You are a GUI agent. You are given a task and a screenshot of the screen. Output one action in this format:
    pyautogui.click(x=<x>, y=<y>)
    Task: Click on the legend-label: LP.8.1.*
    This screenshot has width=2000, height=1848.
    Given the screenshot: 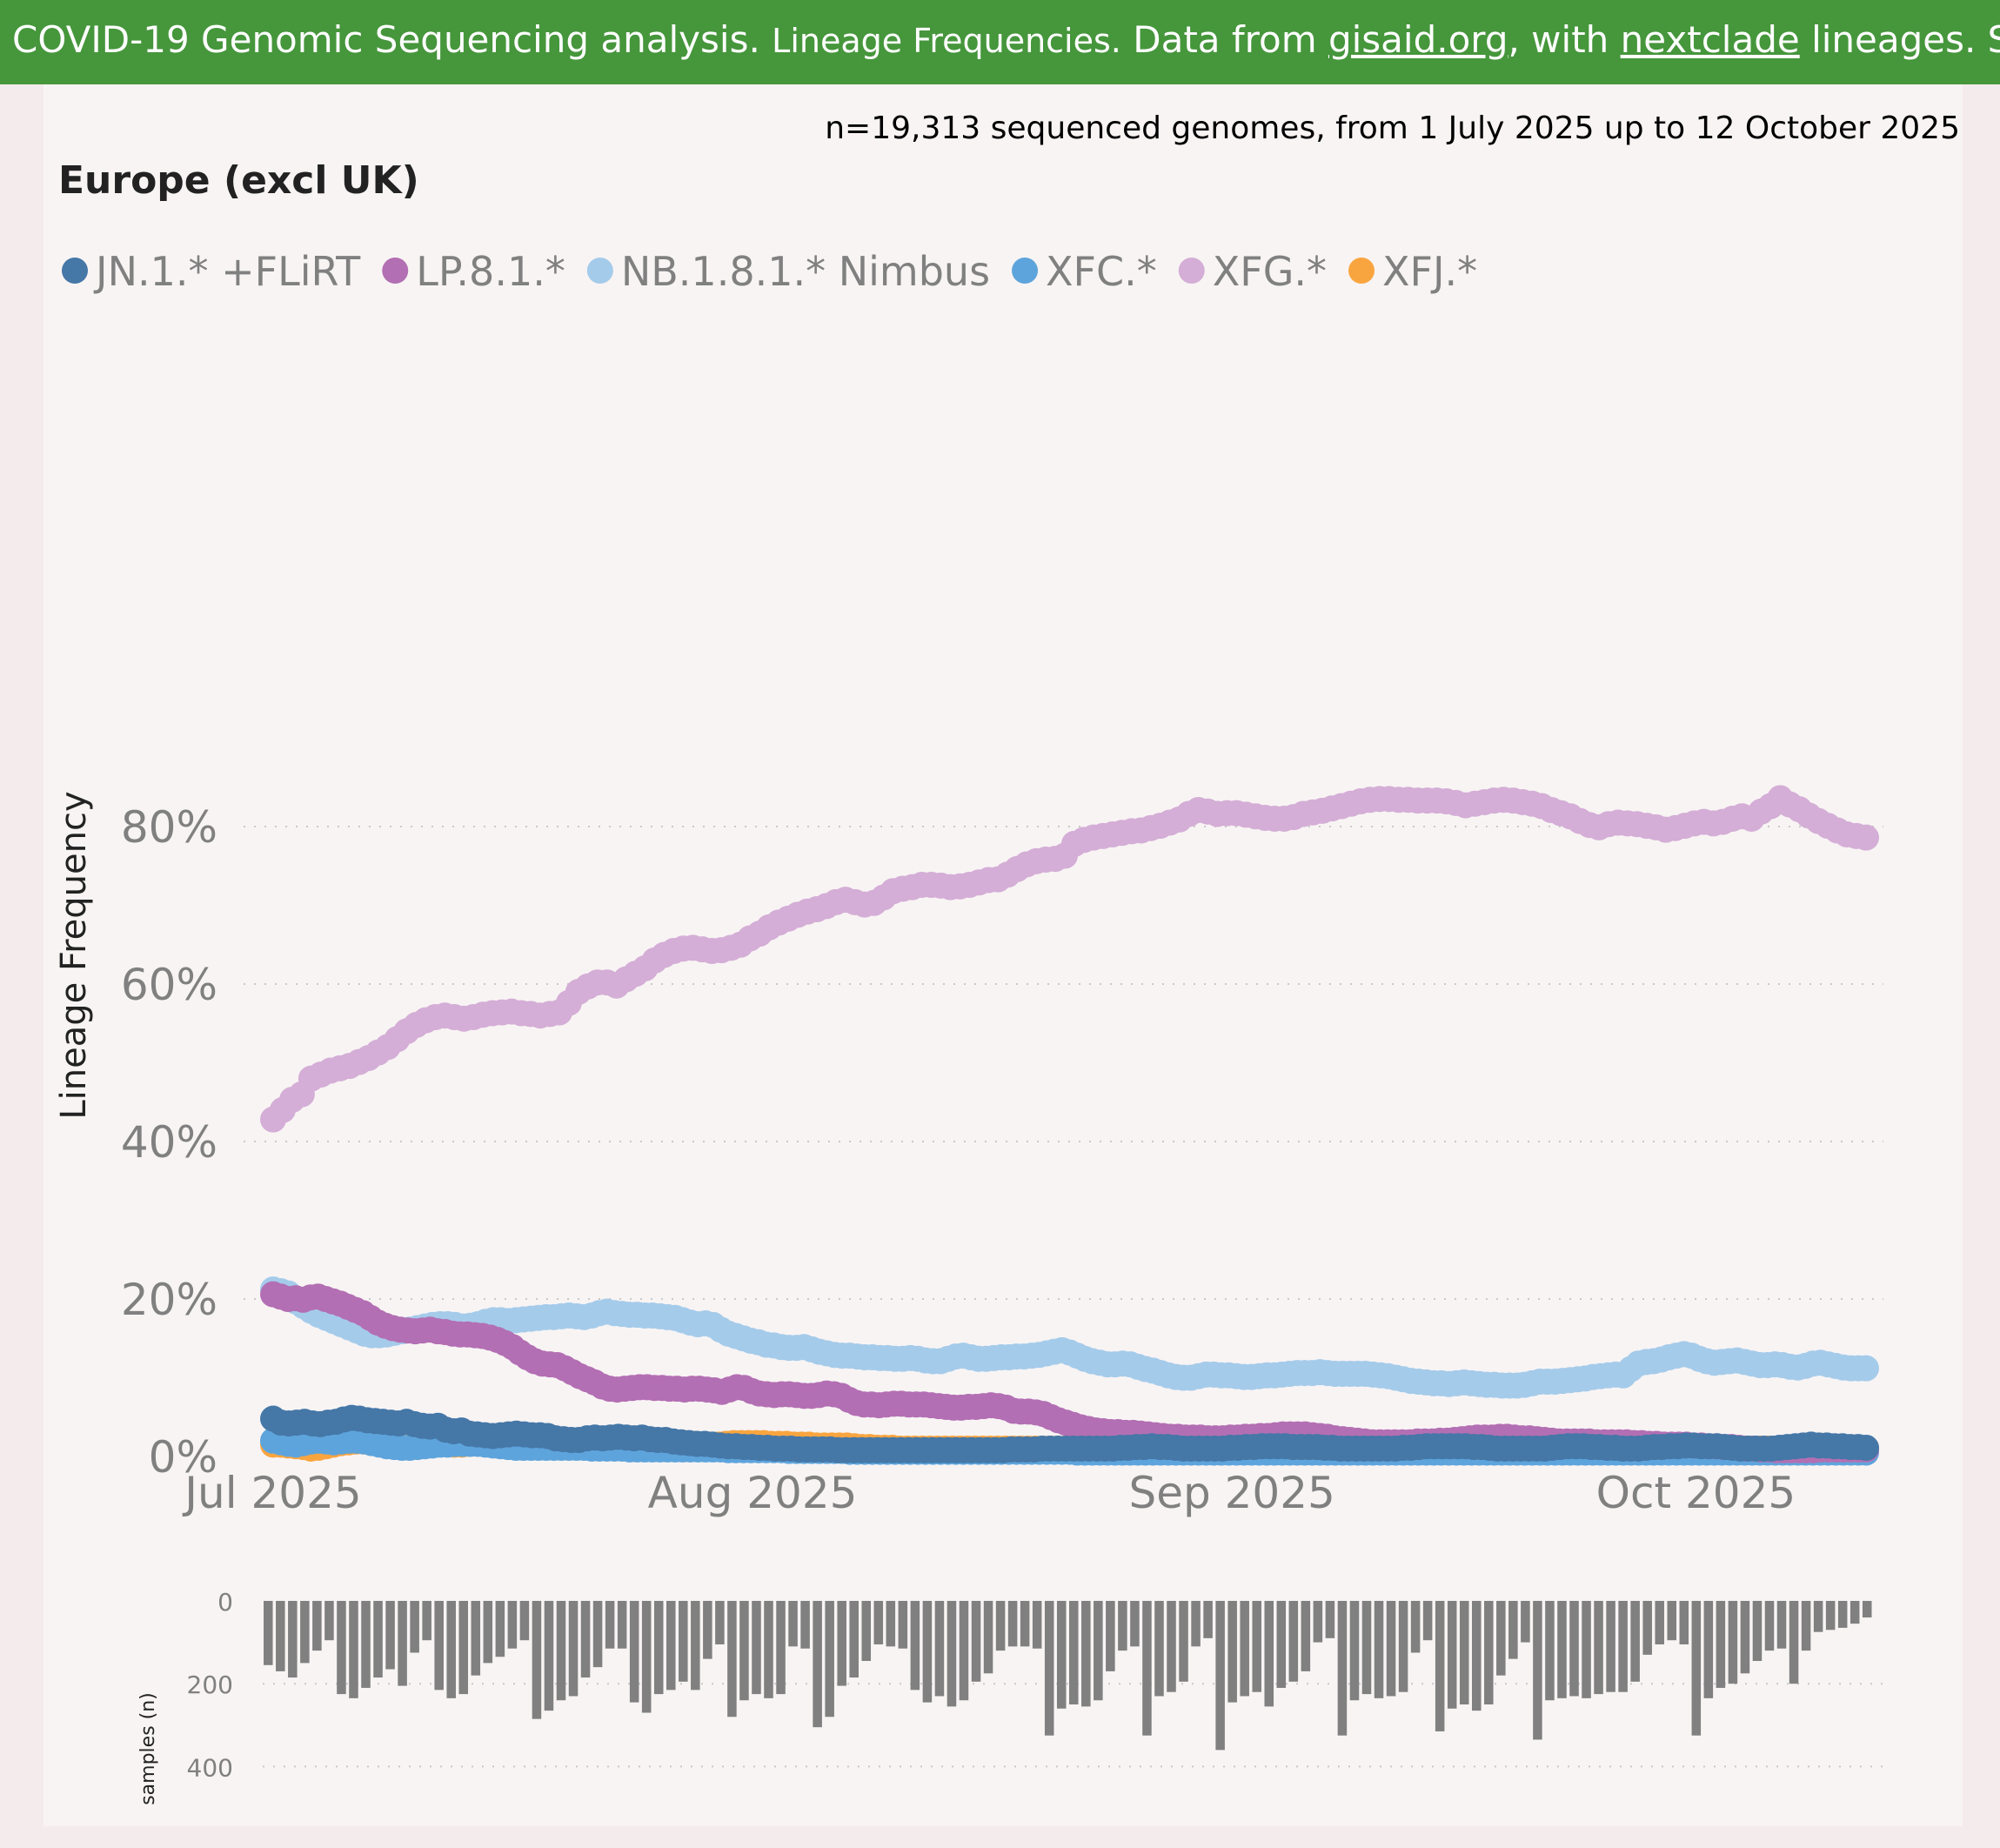 What is the action you would take?
    pyautogui.click(x=490, y=271)
    